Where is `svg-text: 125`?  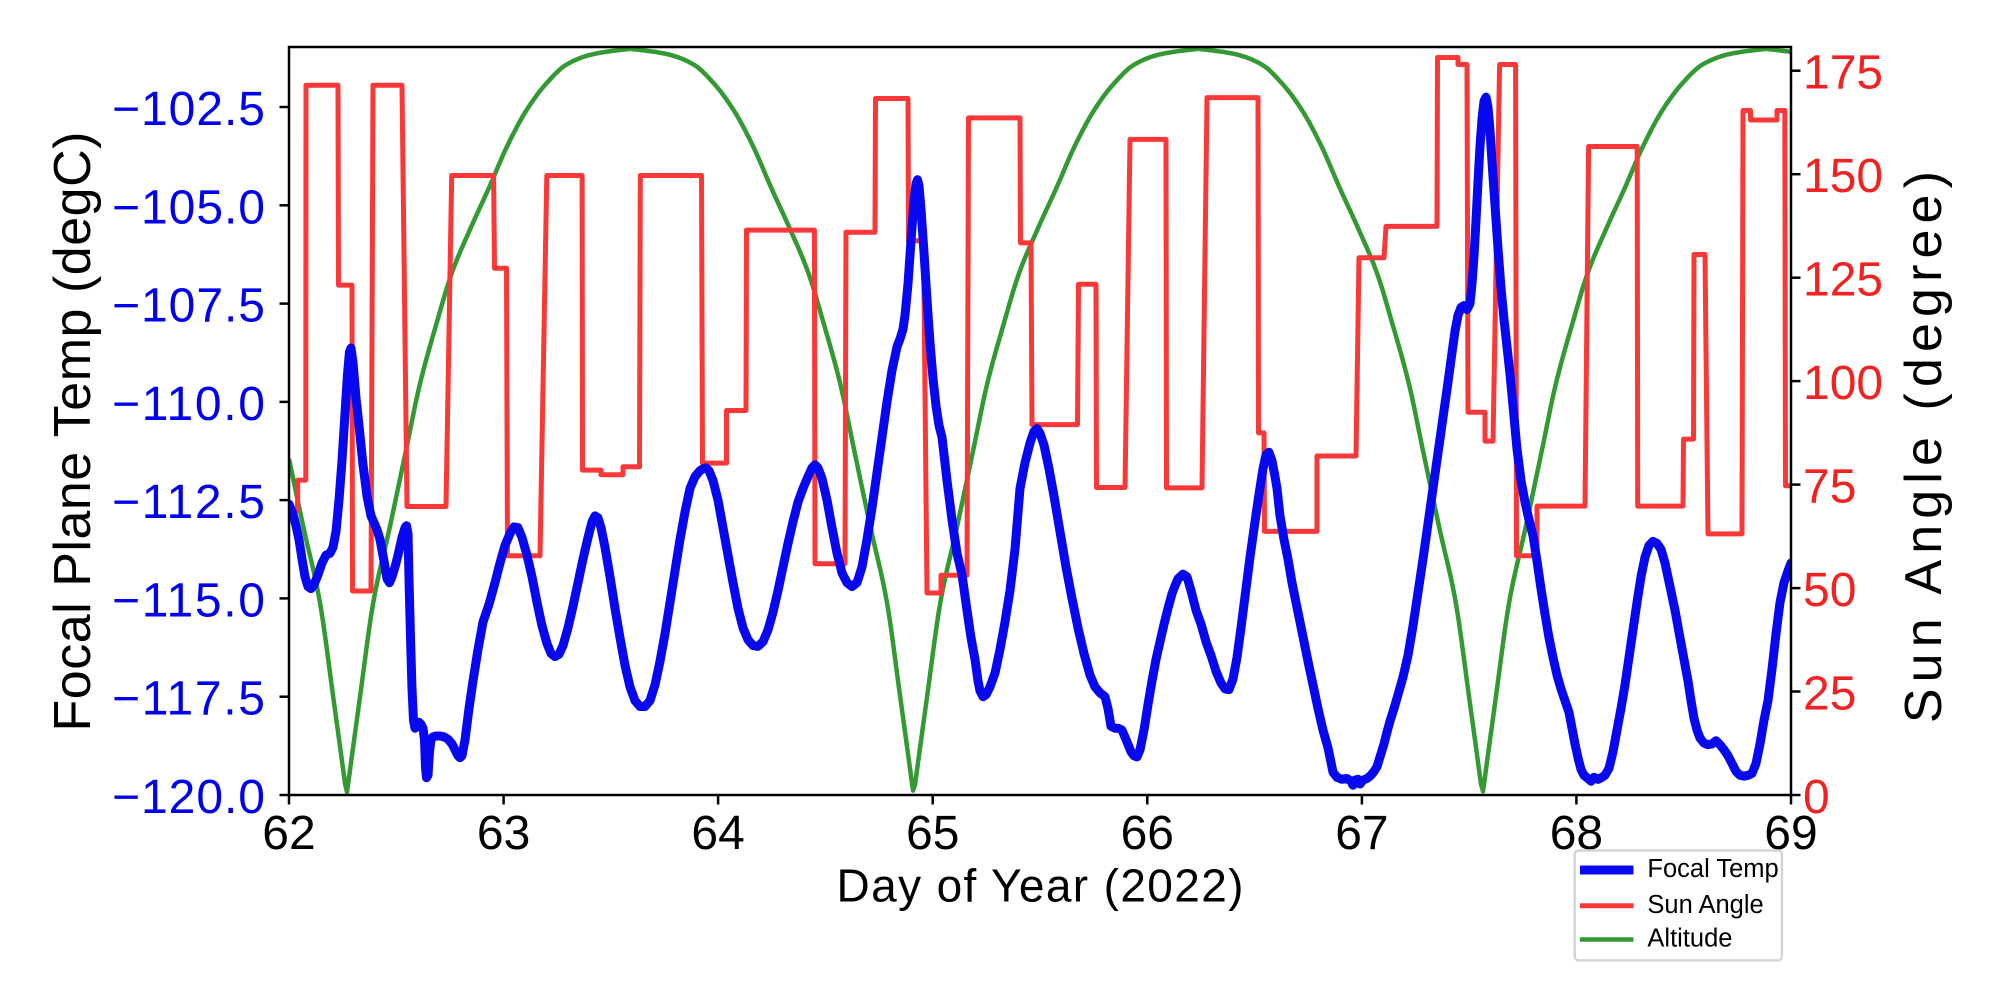
svg-text: 125 is located at coordinates (1843, 280).